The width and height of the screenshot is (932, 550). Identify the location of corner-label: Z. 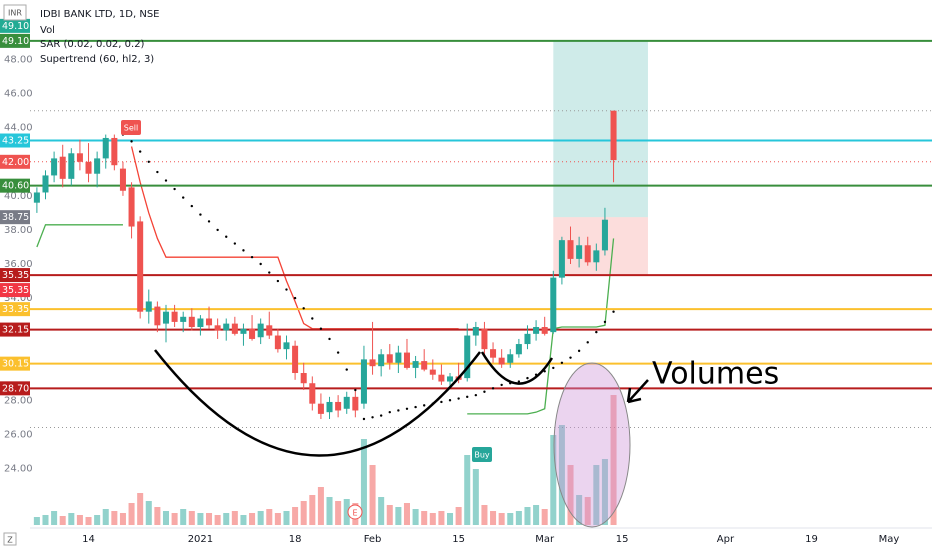
(10, 540).